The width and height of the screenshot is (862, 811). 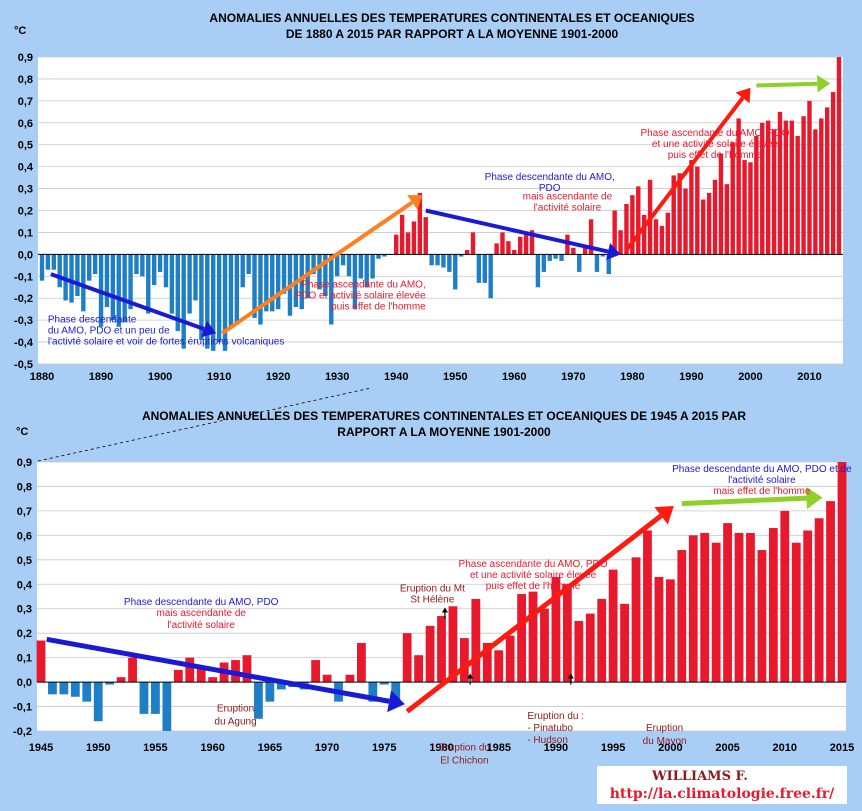 What do you see at coordinates (514, 377) in the screenshot?
I see `x-tick-label: 1960` at bounding box center [514, 377].